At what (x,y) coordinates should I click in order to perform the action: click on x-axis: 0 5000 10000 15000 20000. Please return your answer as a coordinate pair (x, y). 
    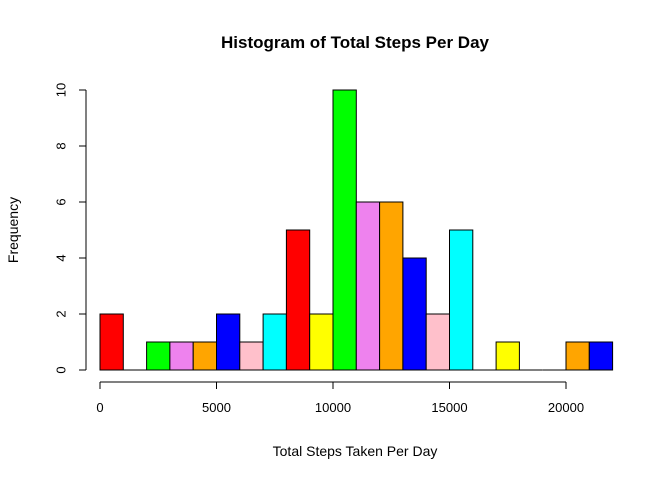
    Looking at the image, I should click on (340, 398).